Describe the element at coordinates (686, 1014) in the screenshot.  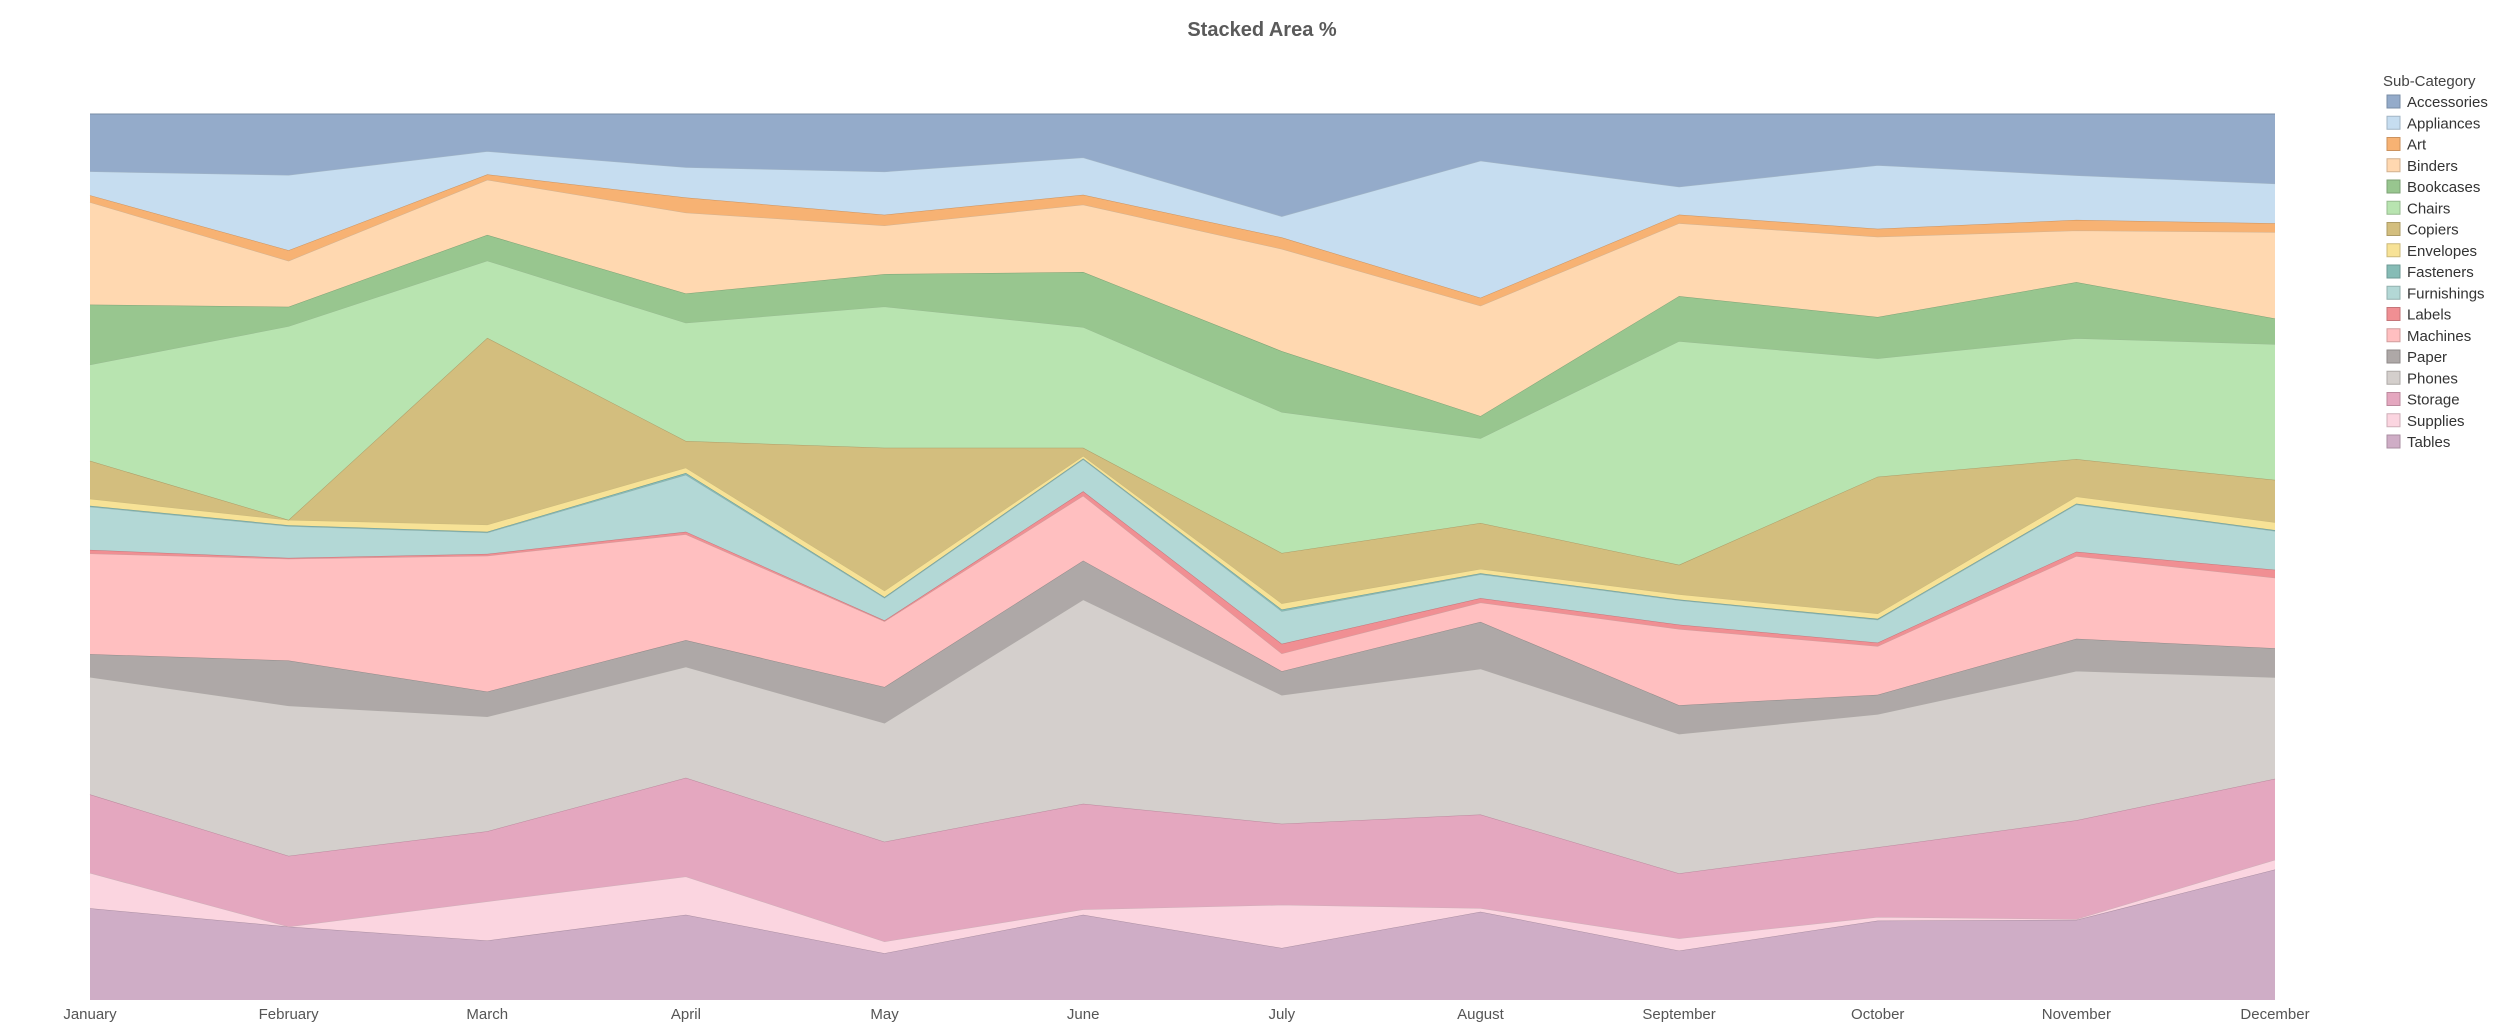
I see `x-tick-label: April` at that location.